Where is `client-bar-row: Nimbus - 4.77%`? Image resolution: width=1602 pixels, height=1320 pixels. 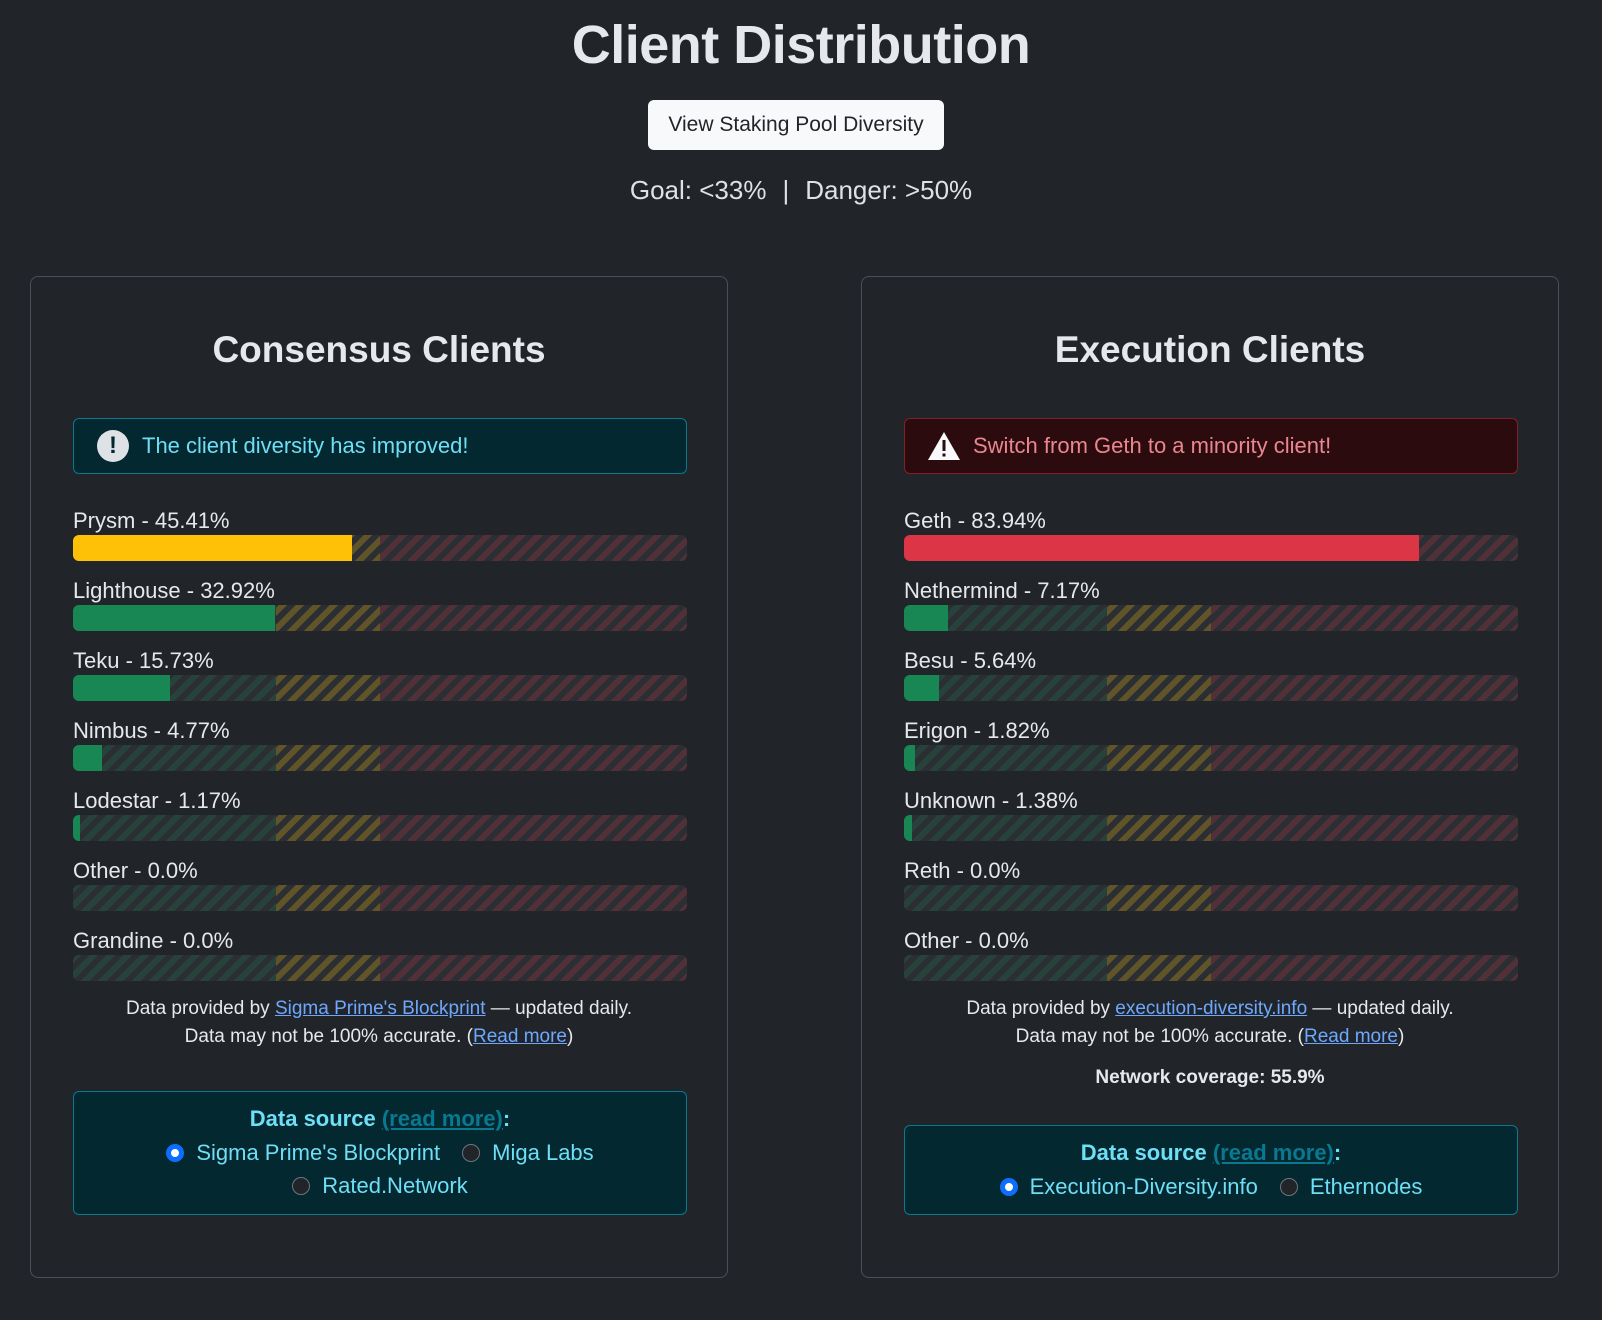 client-bar-row: Nimbus - 4.77% is located at coordinates (380, 752).